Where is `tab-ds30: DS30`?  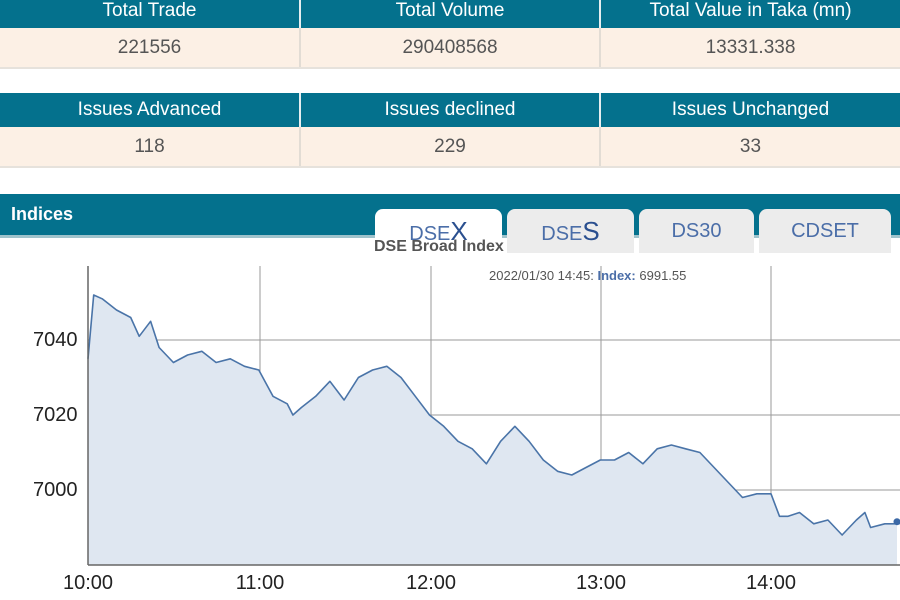 tab-ds30: DS30 is located at coordinates (696, 231).